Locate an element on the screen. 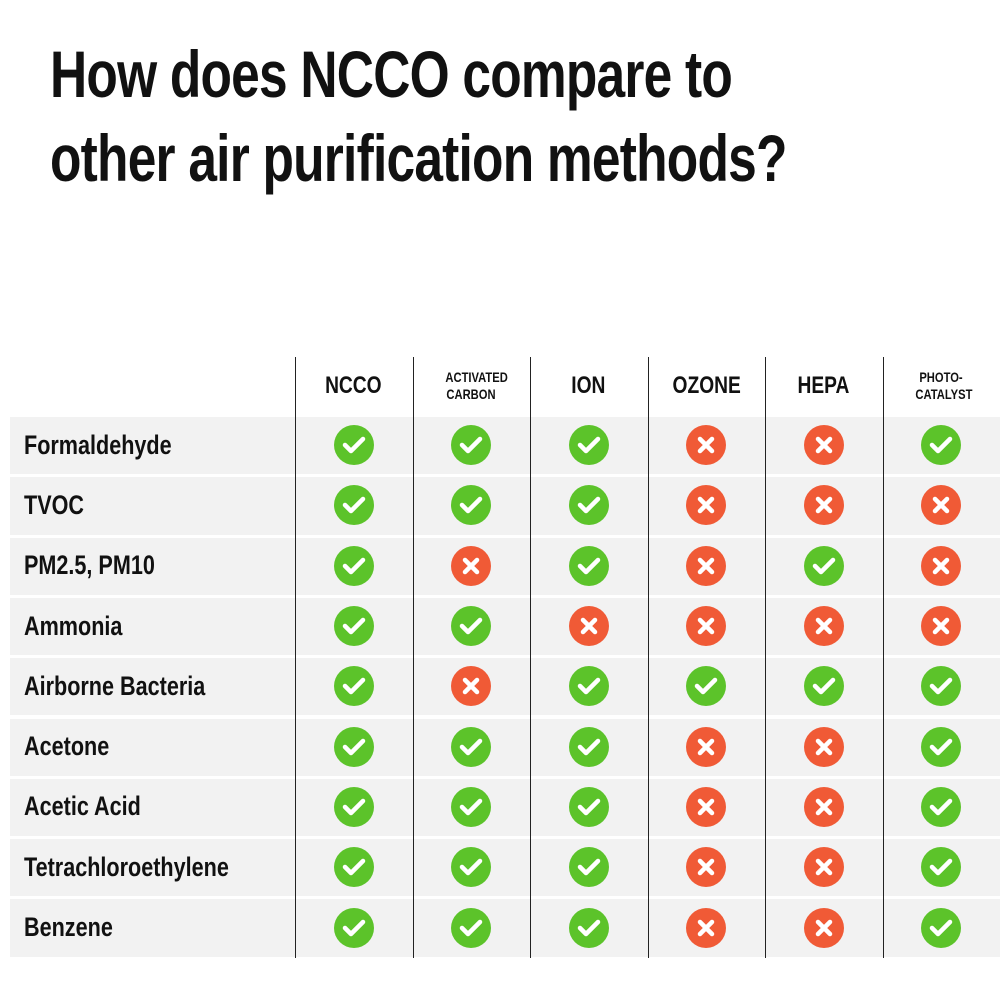 Image resolution: width=1000 pixels, height=1000 pixels. column-header-text: ACTIVATED CARBON is located at coordinates (477, 385).